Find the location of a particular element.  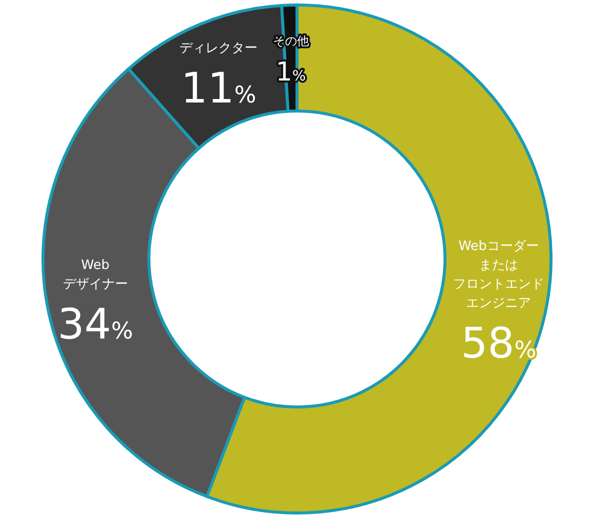

slice-label: Webコーダーまたはフロントエンドエンジニア is located at coordinates (498, 274).